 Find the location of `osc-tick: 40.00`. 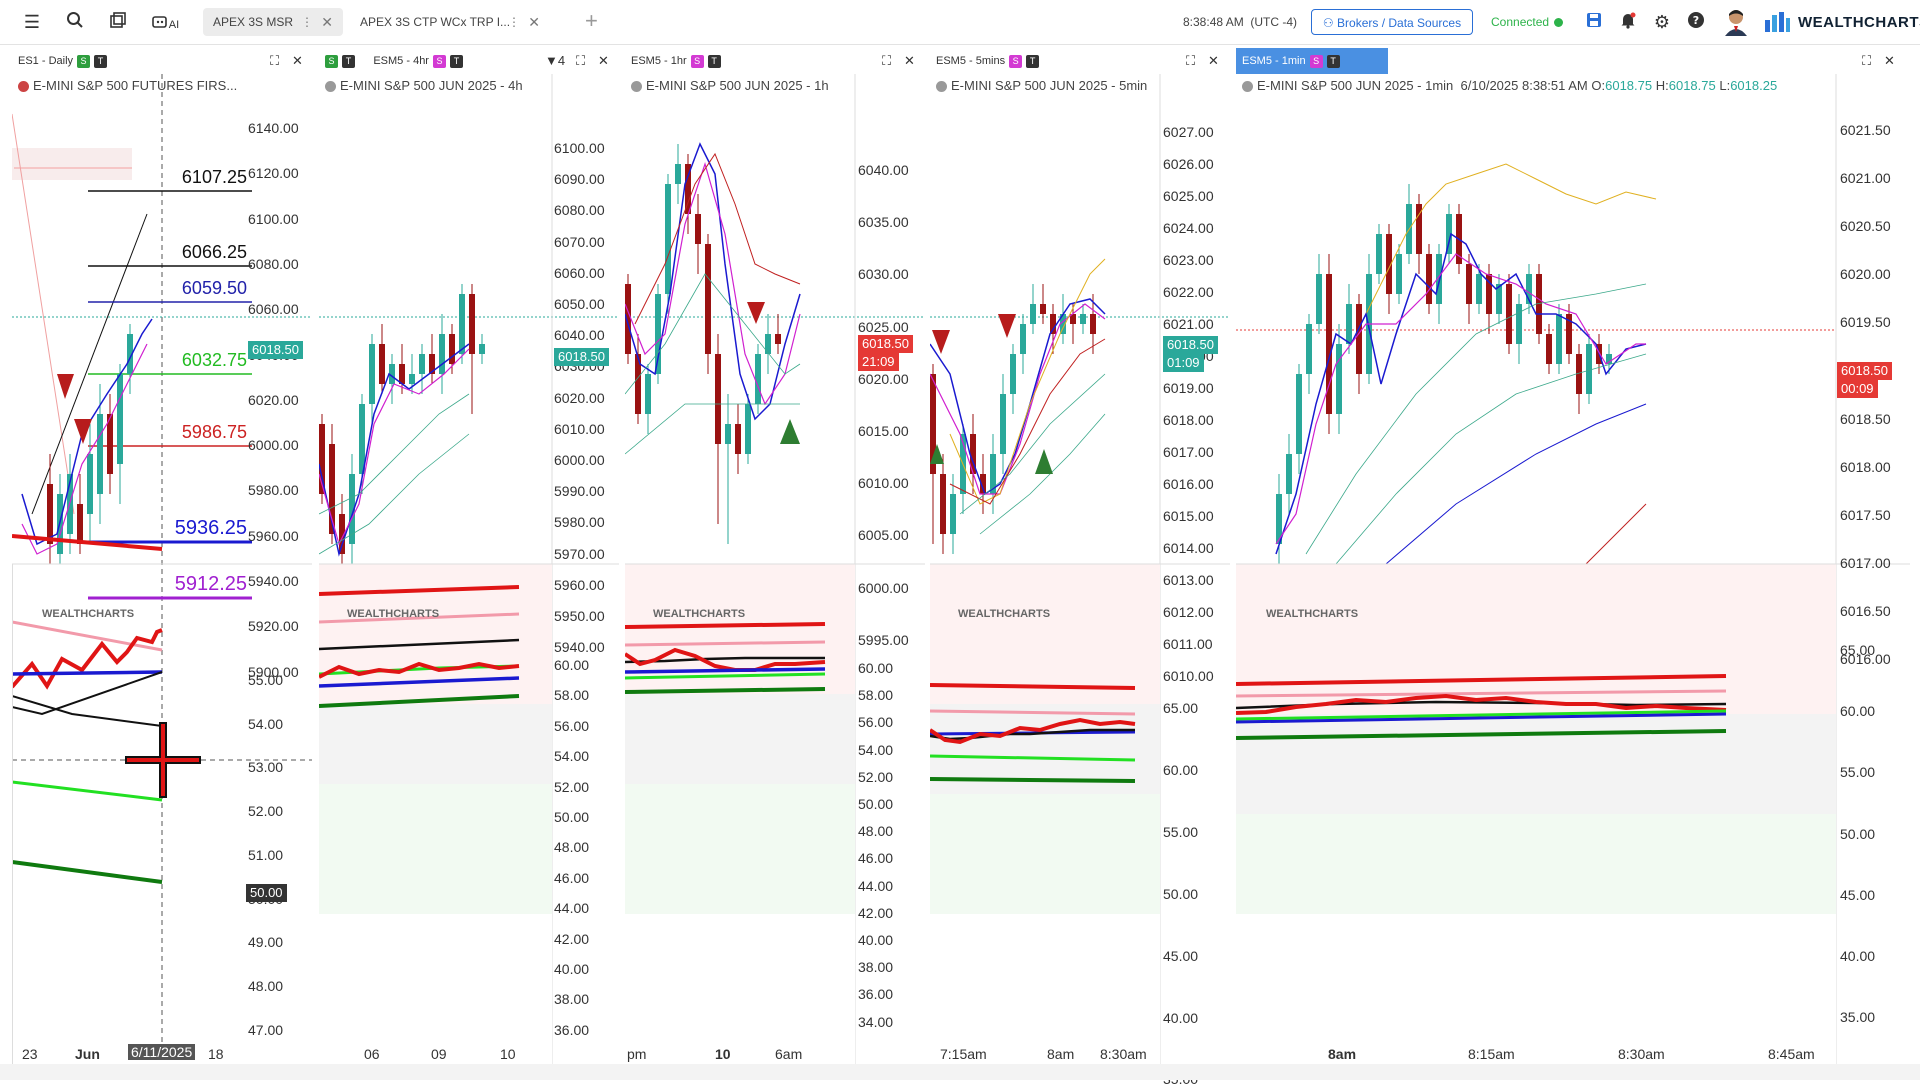

osc-tick: 40.00 is located at coordinates (1858, 956).